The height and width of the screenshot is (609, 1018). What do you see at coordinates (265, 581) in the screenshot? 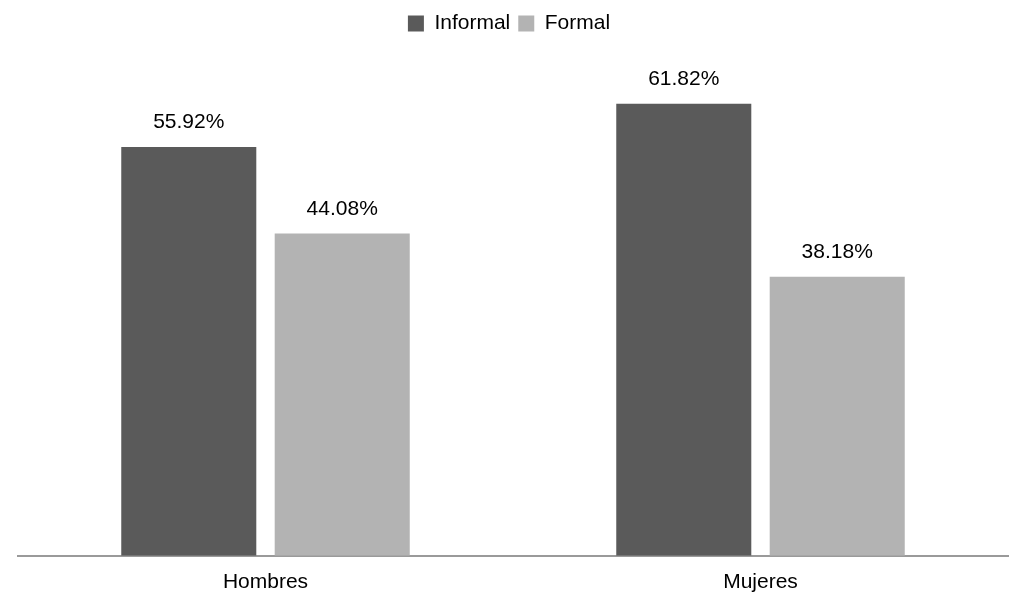
I see `x-tick-label: Hombres` at bounding box center [265, 581].